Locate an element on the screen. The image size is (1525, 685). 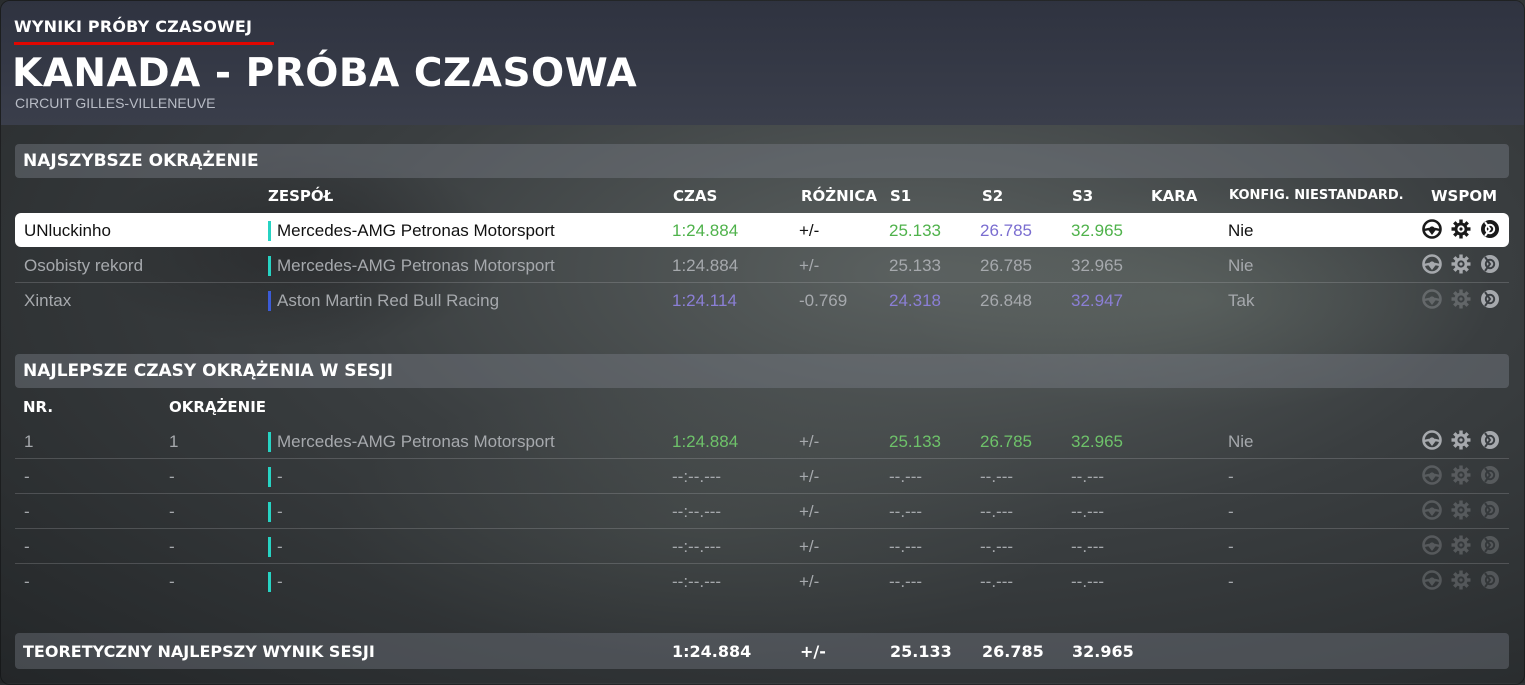
theoretical-s2: 26.785 is located at coordinates (1013, 651).